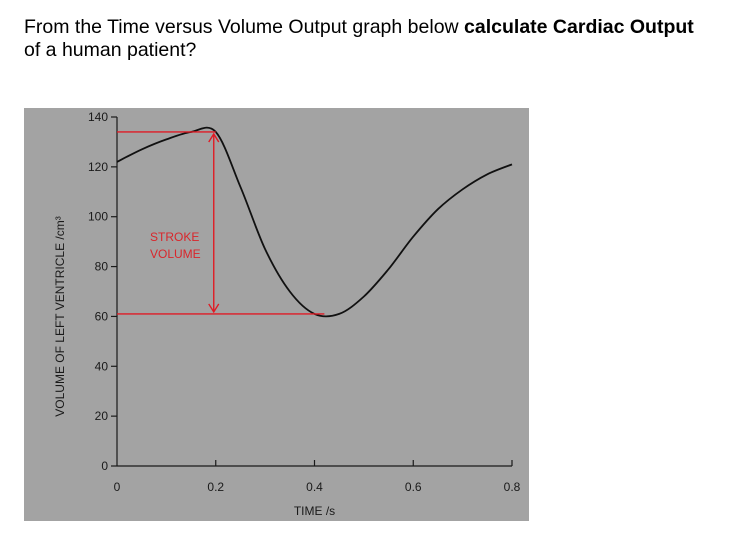  I want to click on y-tick-label: 120, so click(98, 167).